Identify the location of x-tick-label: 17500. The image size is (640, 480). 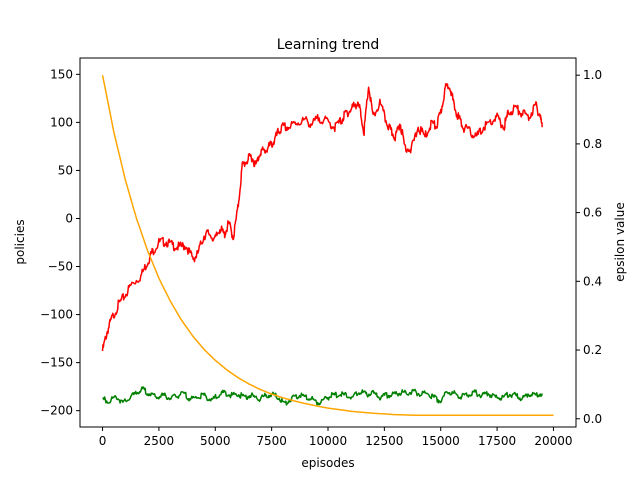
(497, 441).